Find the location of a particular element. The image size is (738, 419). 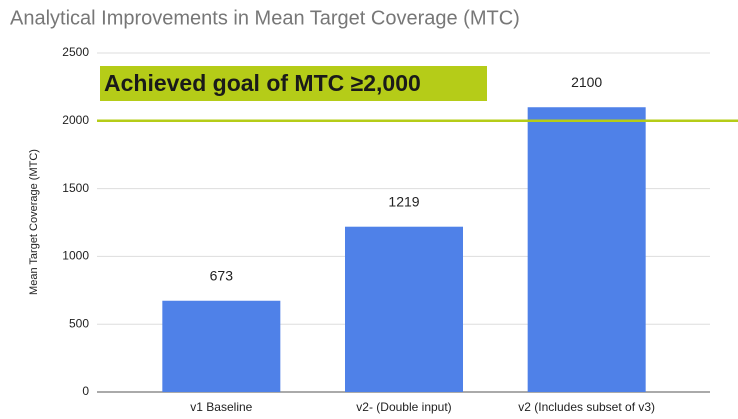

annotation: Achieved goal of MTC ≥2,000 is located at coordinates (262, 83).